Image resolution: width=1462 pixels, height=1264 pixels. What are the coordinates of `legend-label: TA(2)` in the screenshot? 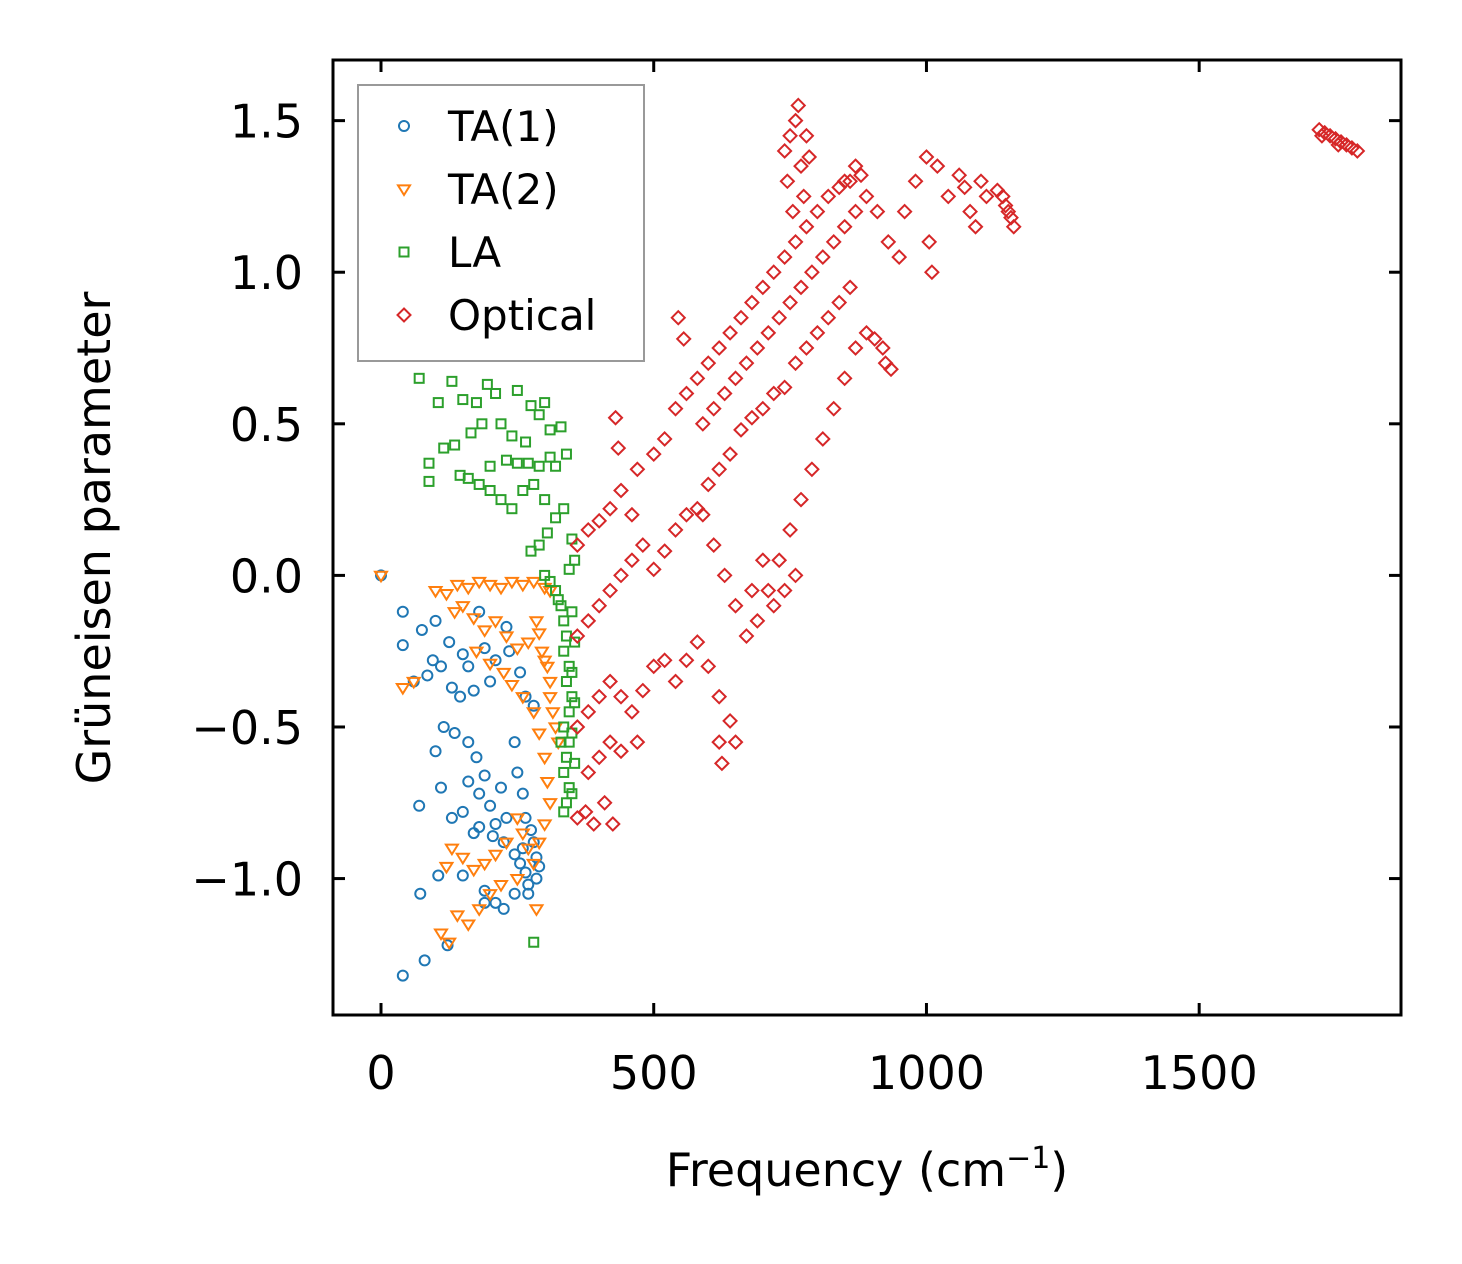 It's located at (503, 189).